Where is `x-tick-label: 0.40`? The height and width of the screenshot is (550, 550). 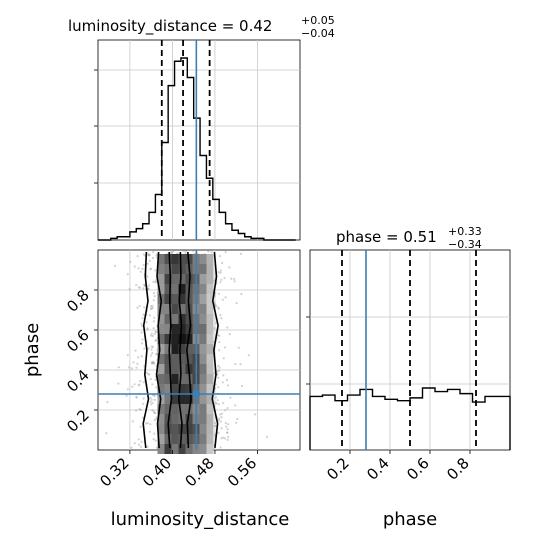
x-tick-label: 0.40 is located at coordinates (157, 472).